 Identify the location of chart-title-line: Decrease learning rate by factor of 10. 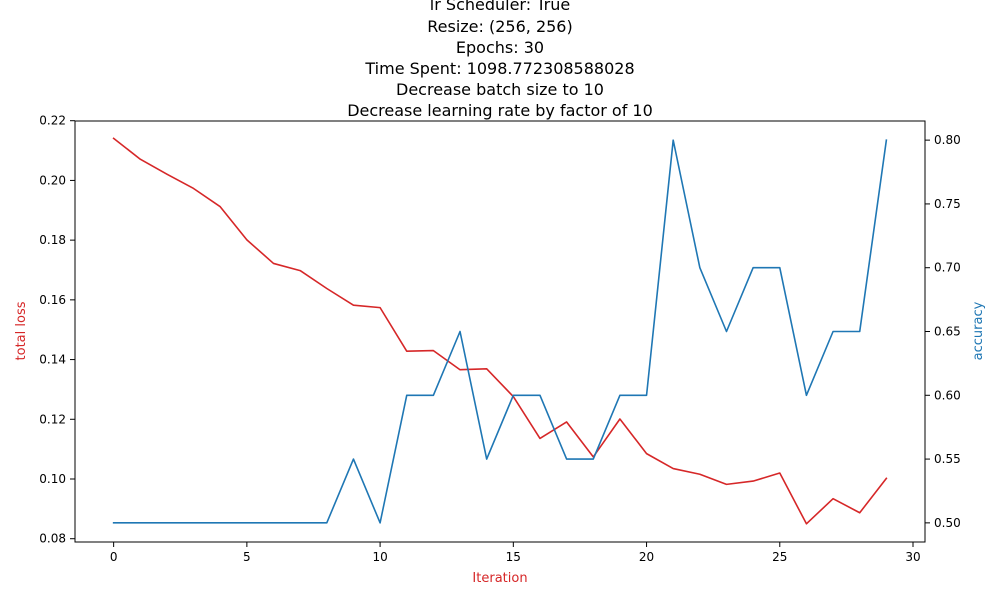
(500, 110).